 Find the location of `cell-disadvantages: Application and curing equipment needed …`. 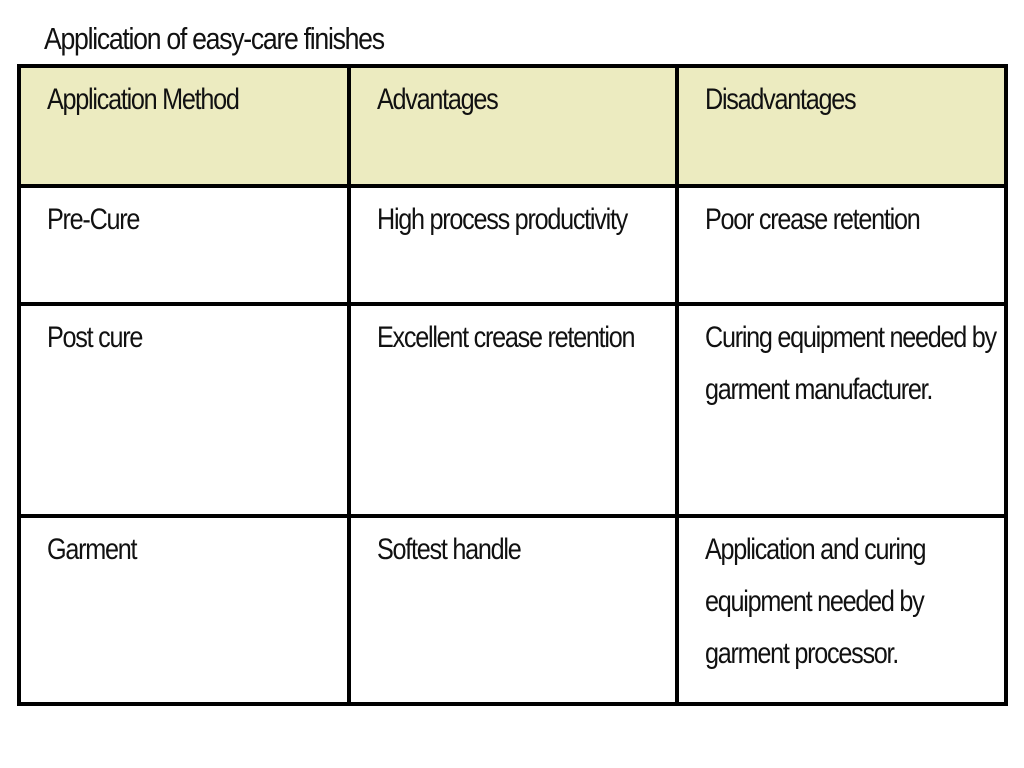

cell-disadvantages: Application and curing equipment needed … is located at coordinates (841, 610).